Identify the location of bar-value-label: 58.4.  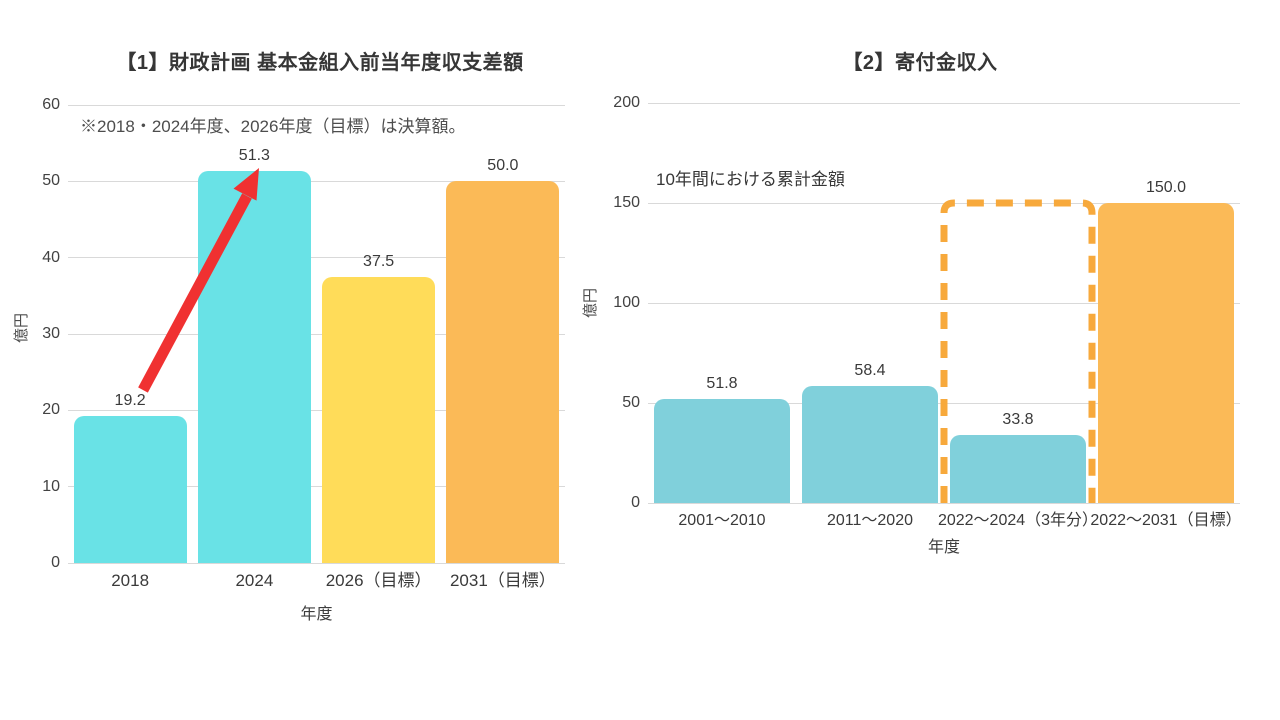
(870, 371).